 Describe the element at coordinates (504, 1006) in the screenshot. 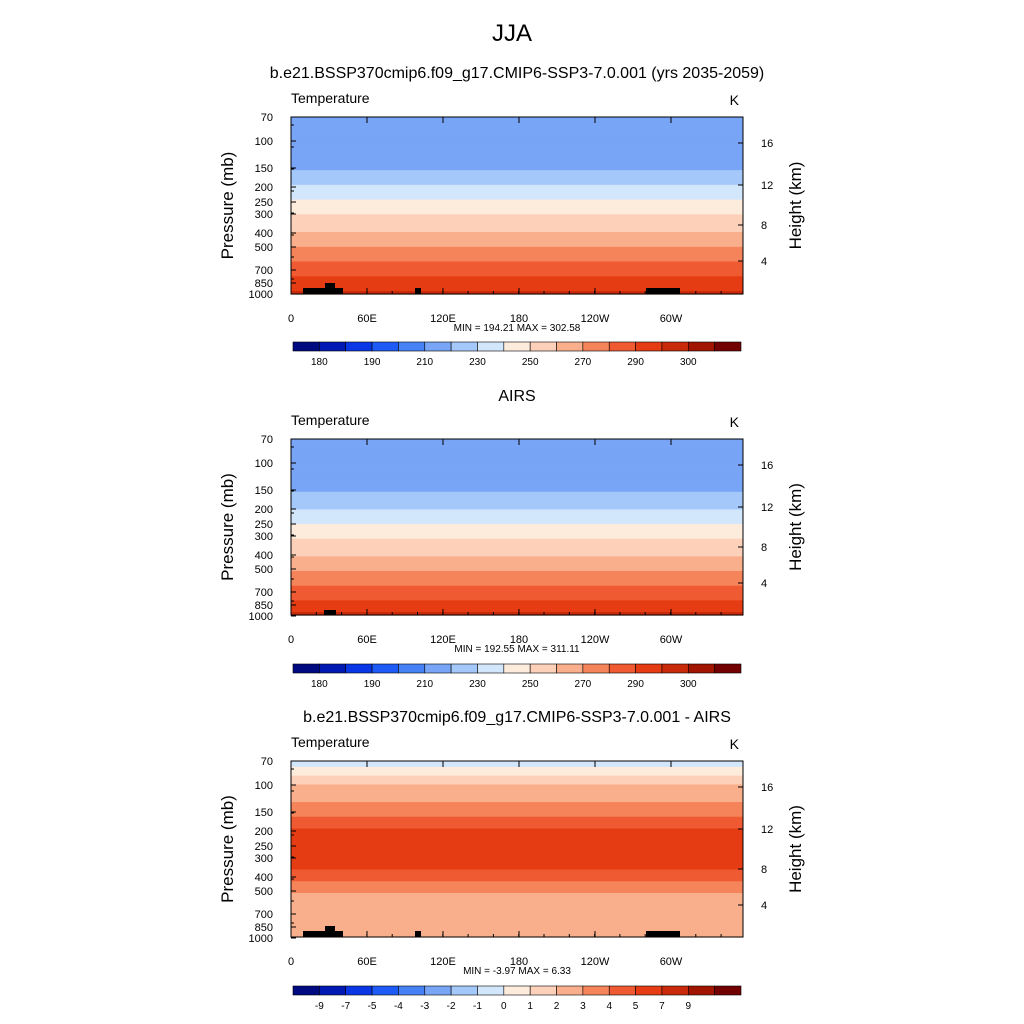

I see `colorbar-label: 0` at that location.